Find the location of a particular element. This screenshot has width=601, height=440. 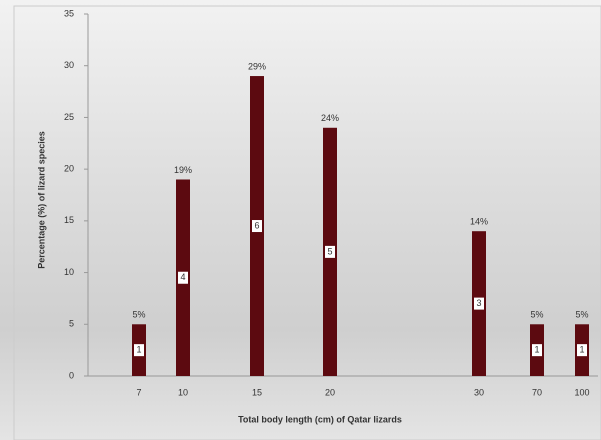

y-tick-label: 35 is located at coordinates (69, 13).